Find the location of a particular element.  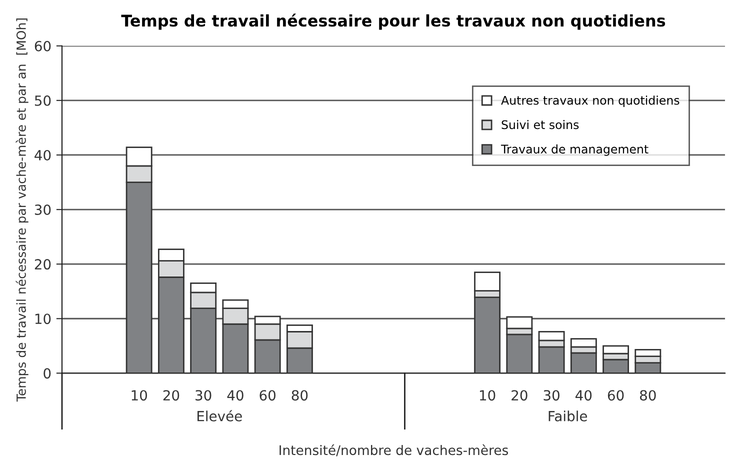

y-tick-label: 60 is located at coordinates (42, 46).